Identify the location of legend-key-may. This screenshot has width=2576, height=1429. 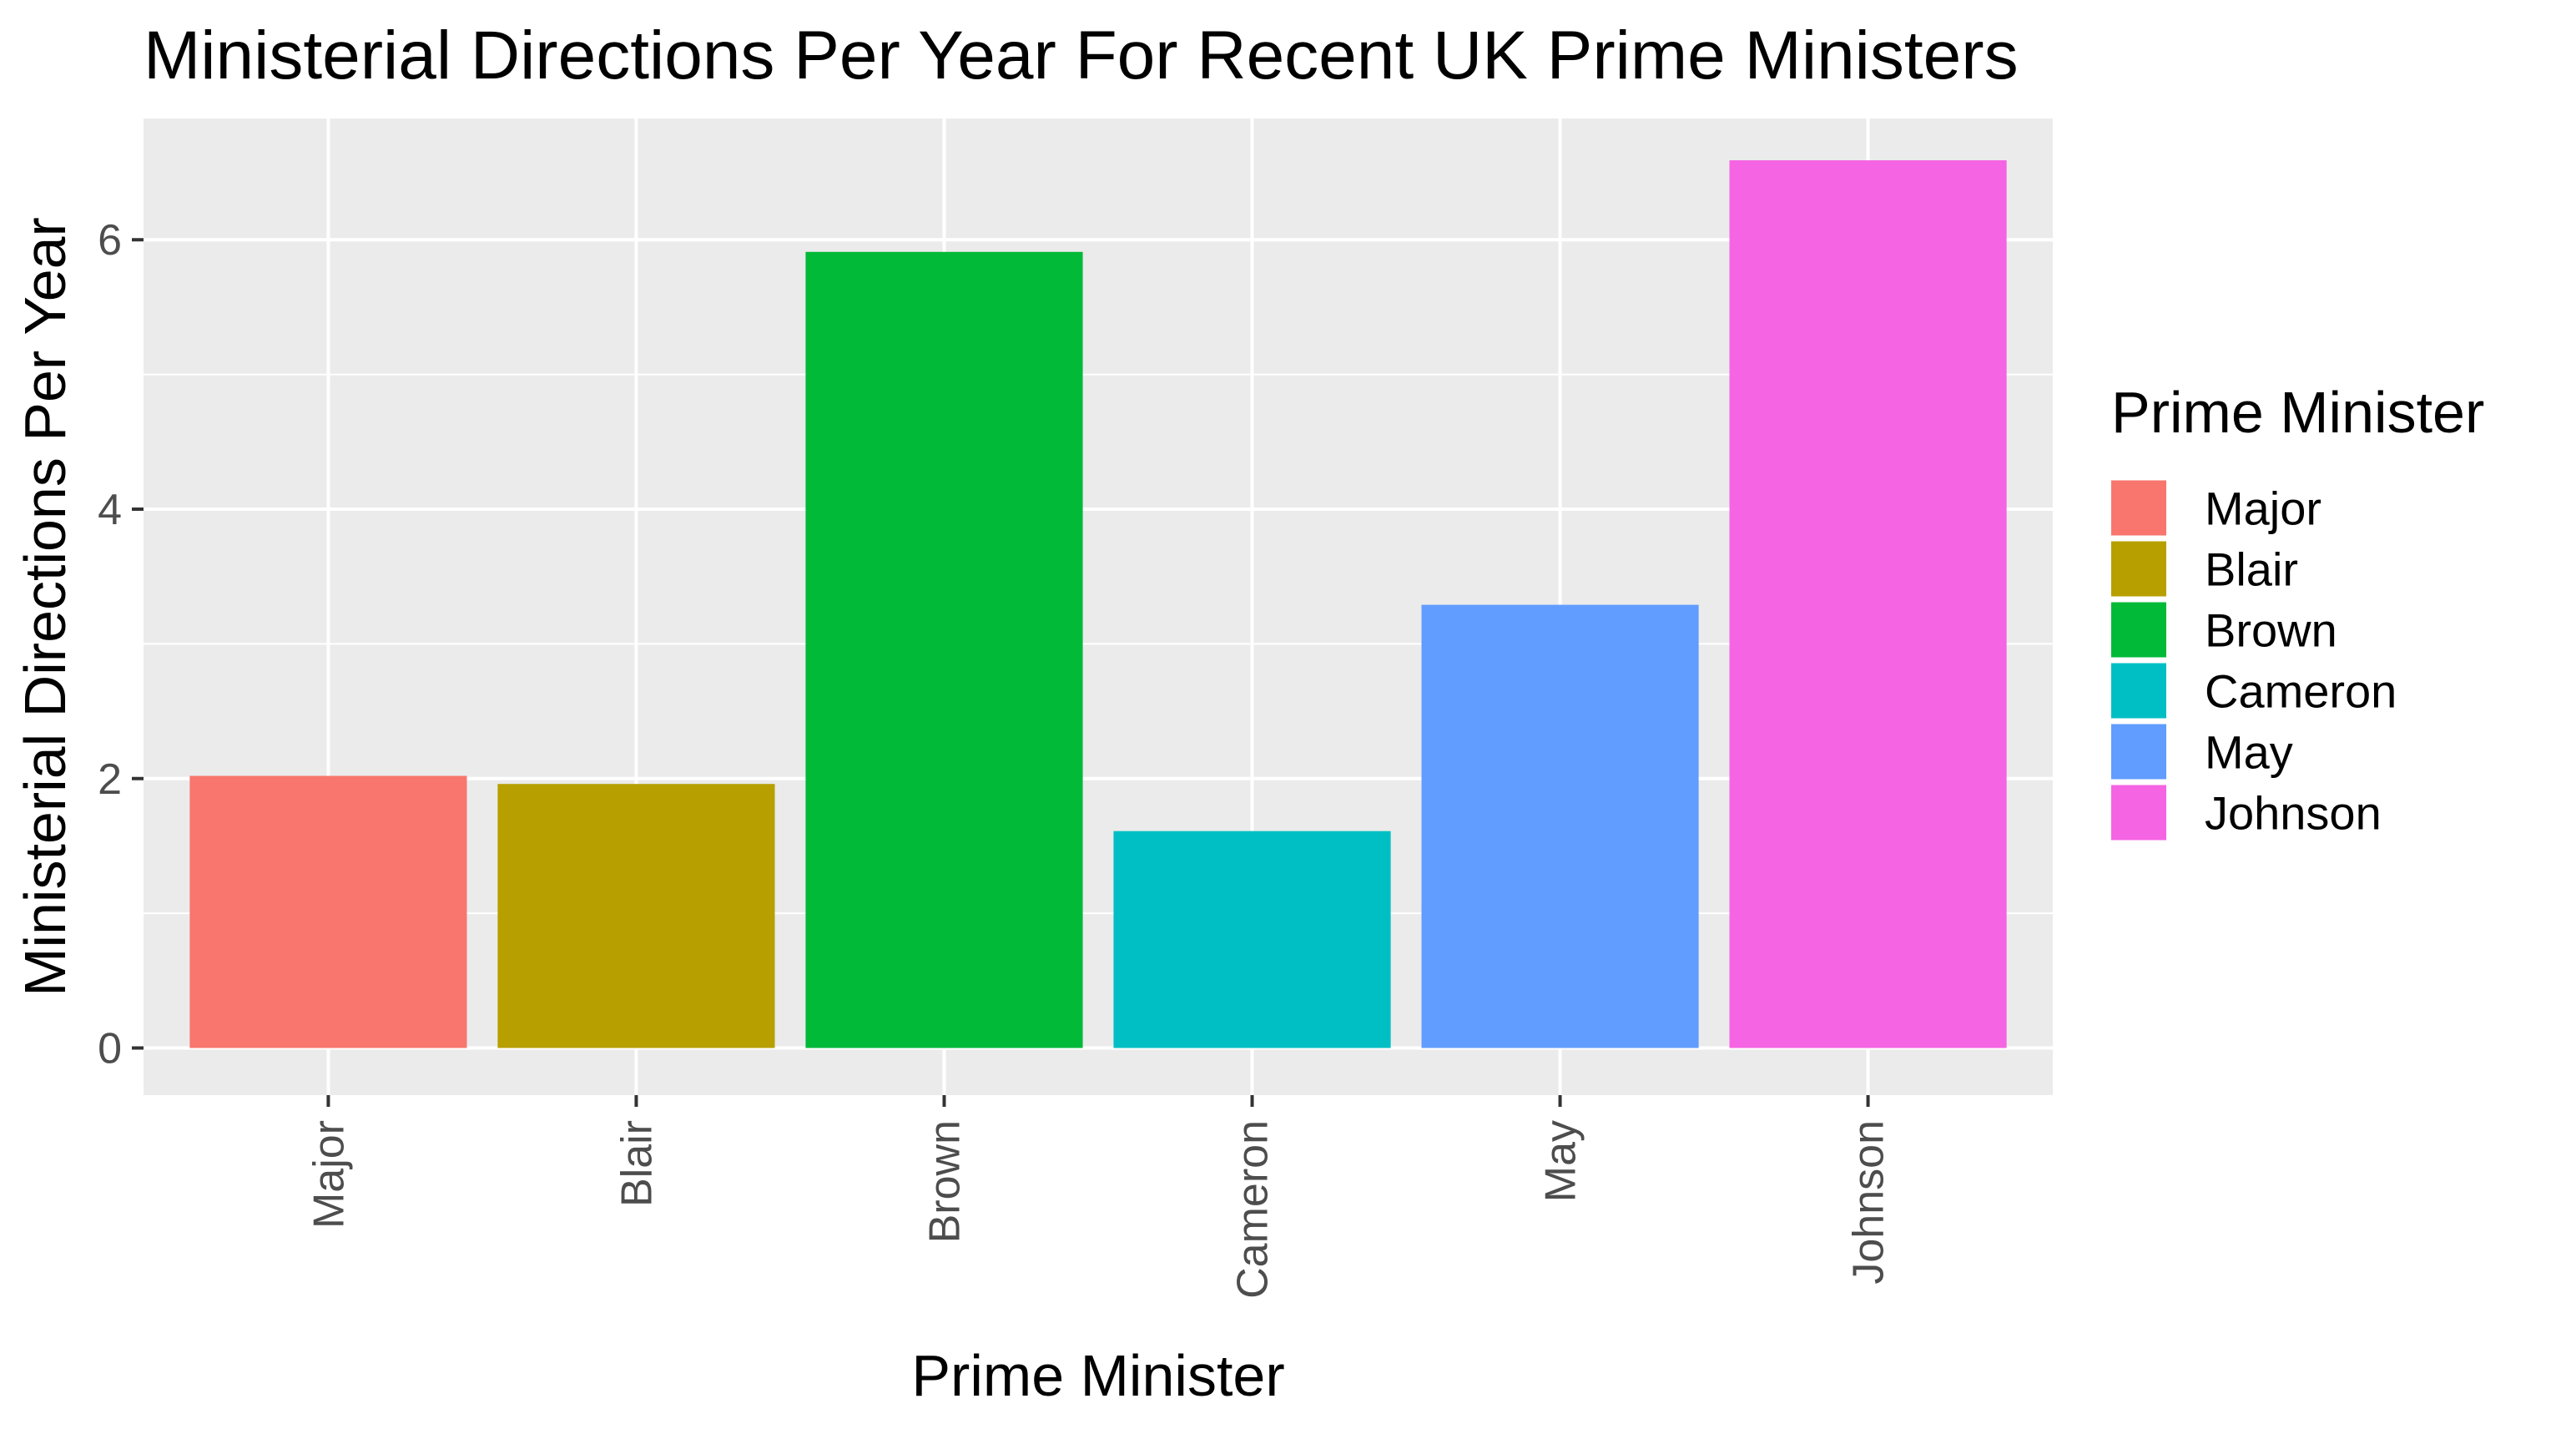
(2138, 752).